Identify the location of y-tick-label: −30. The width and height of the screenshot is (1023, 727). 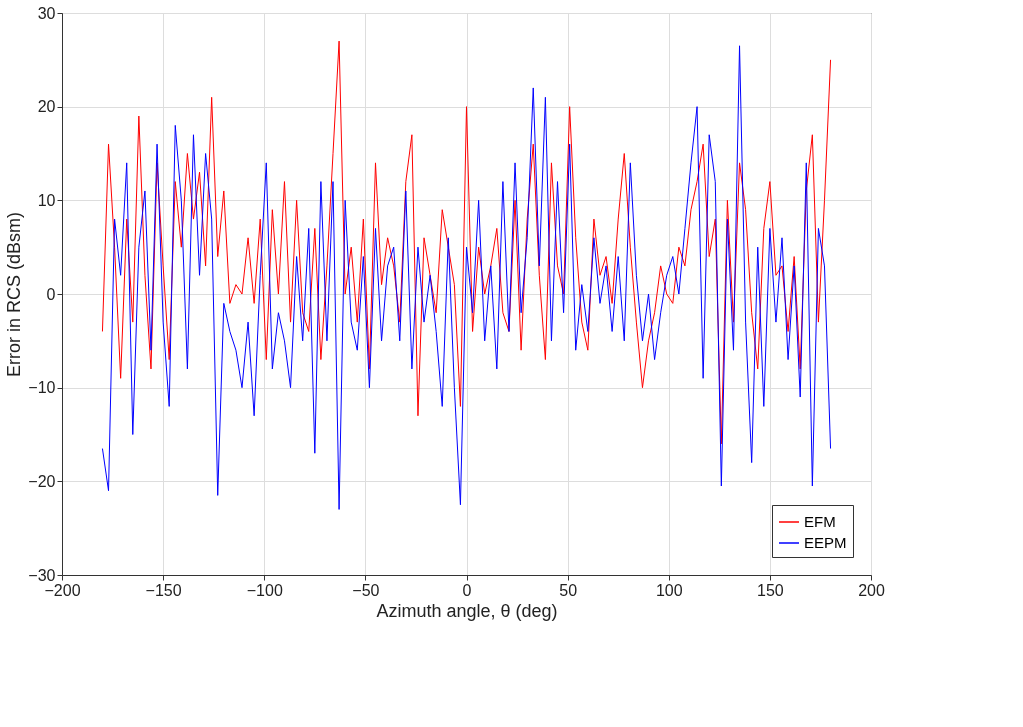
(42, 575).